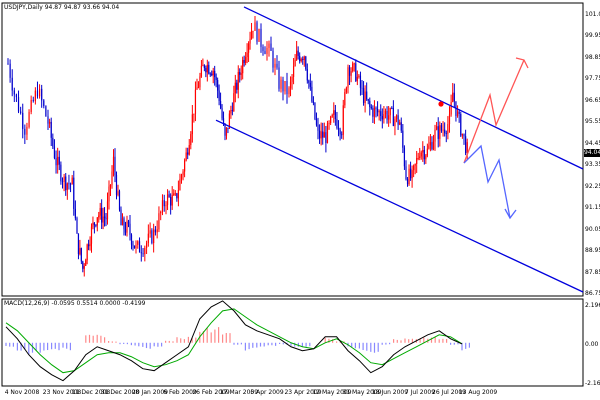 The image size is (600, 400). What do you see at coordinates (267, 392) in the screenshot?
I see `date-axis-tick: 5 Apr 2009` at bounding box center [267, 392].